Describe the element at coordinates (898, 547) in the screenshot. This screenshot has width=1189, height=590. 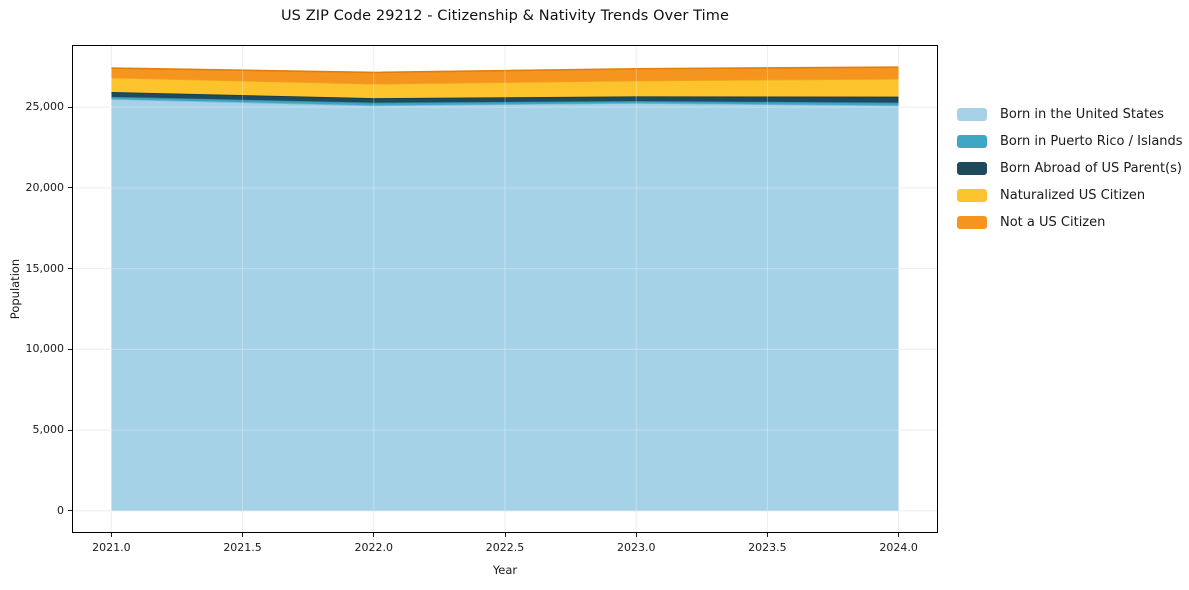
I see `x-tick-label: 2024.0` at that location.